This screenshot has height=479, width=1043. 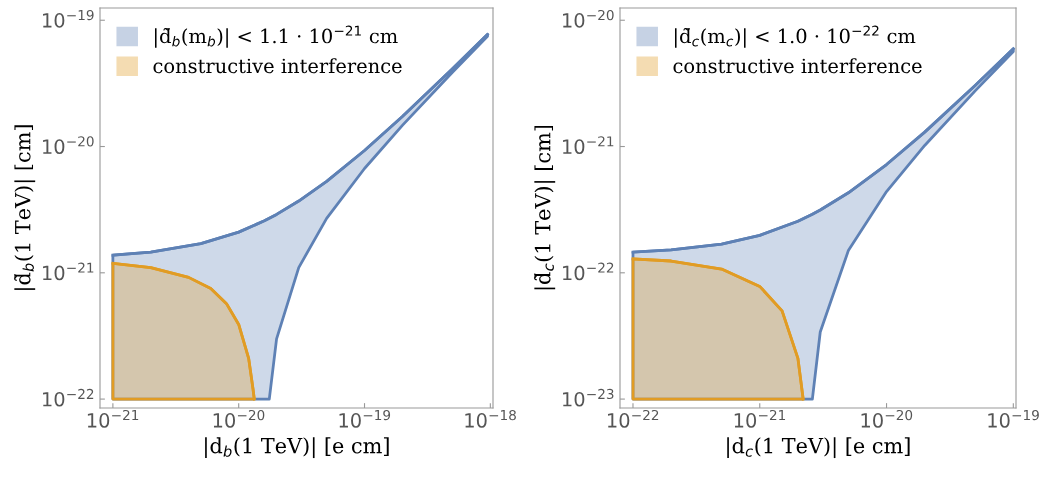 What do you see at coordinates (68, 18) in the screenshot?
I see `y-tick-label: 10$^{−19}$` at bounding box center [68, 18].